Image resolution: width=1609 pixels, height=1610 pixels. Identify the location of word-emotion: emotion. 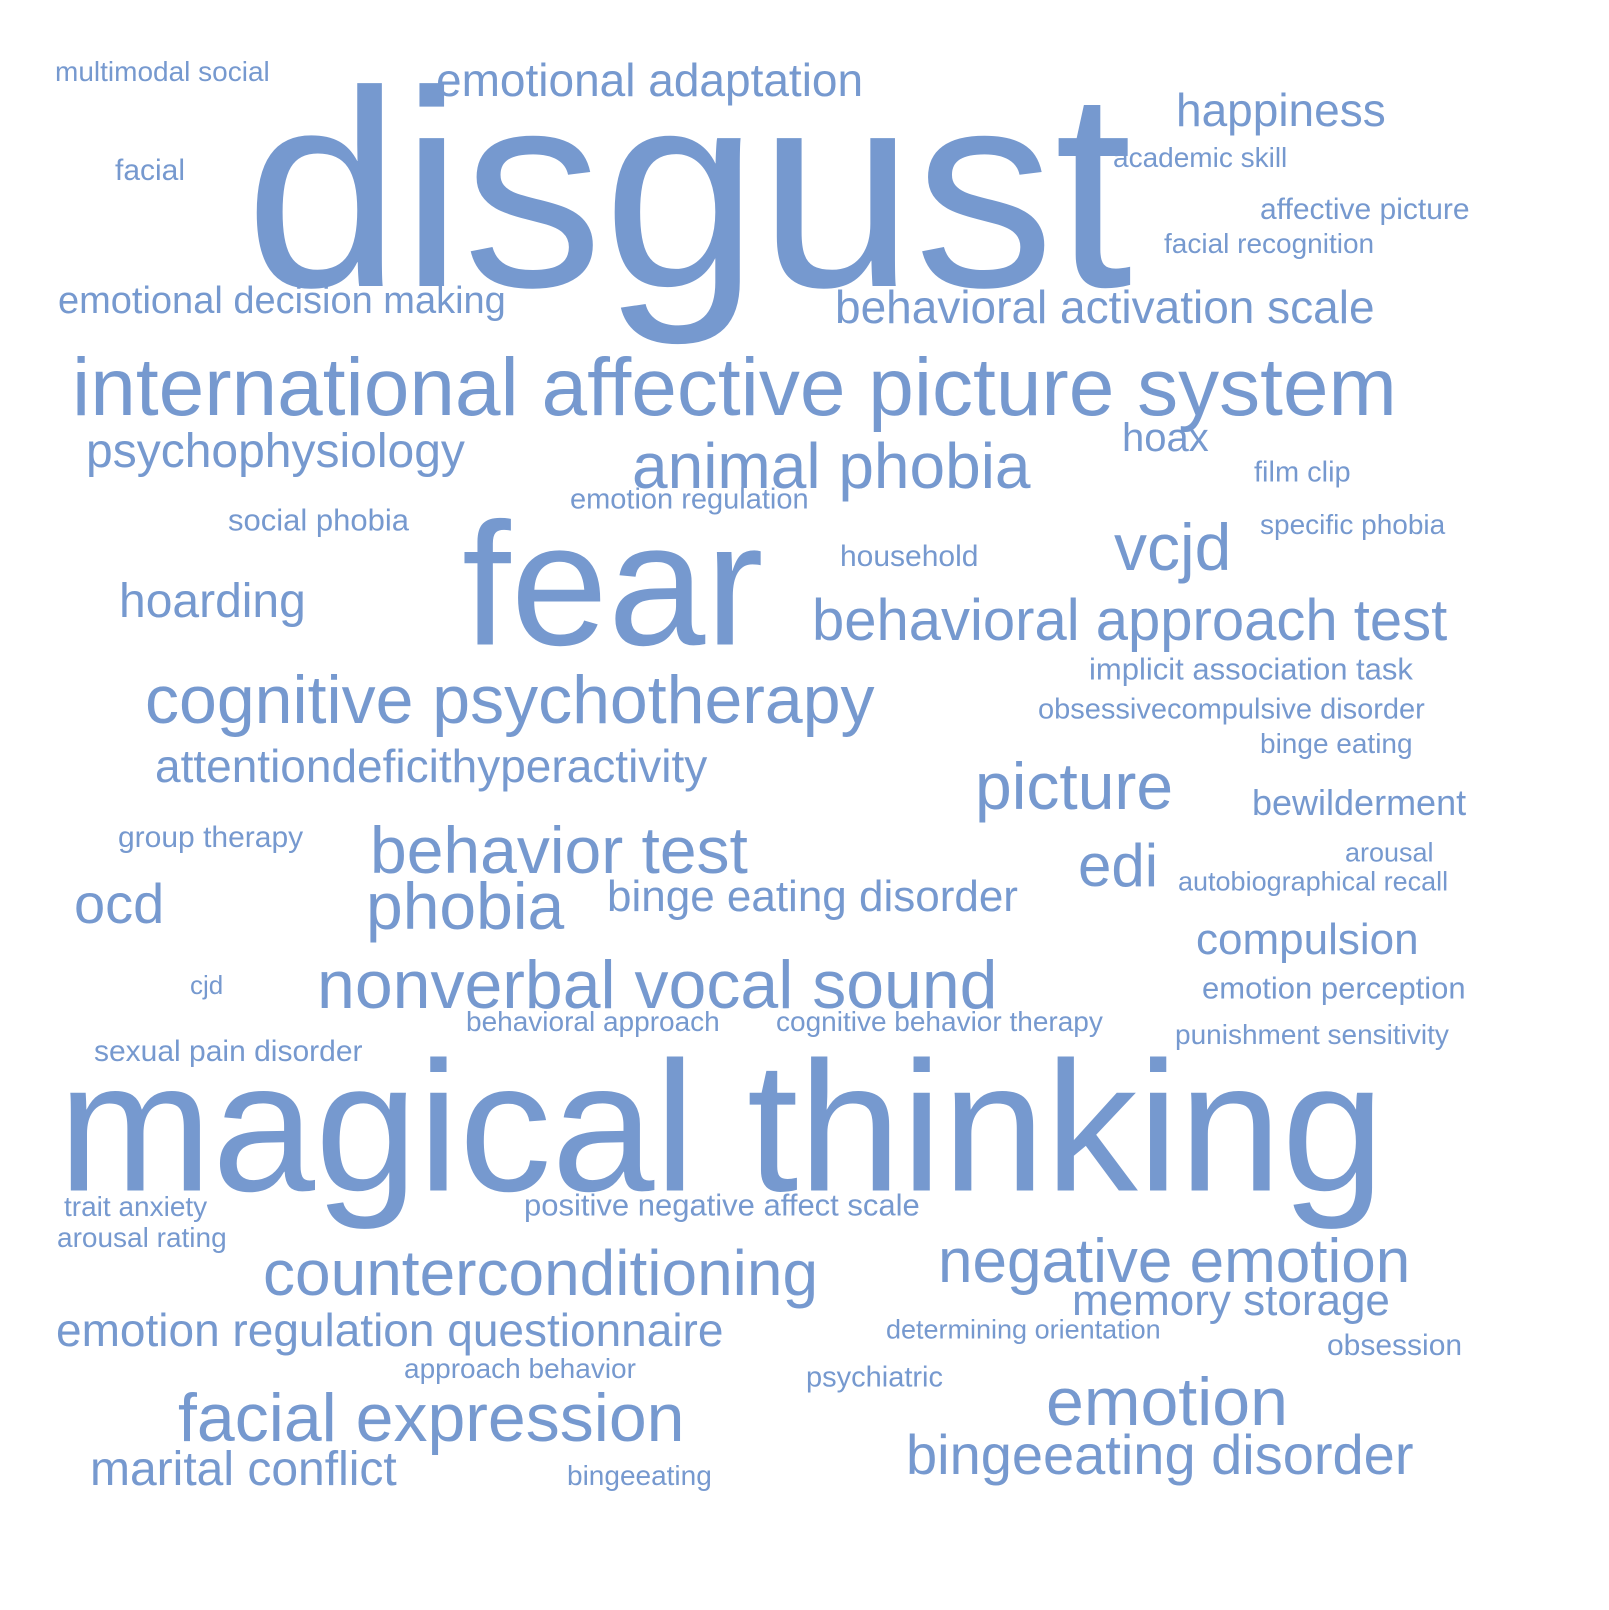
(1167, 1402).